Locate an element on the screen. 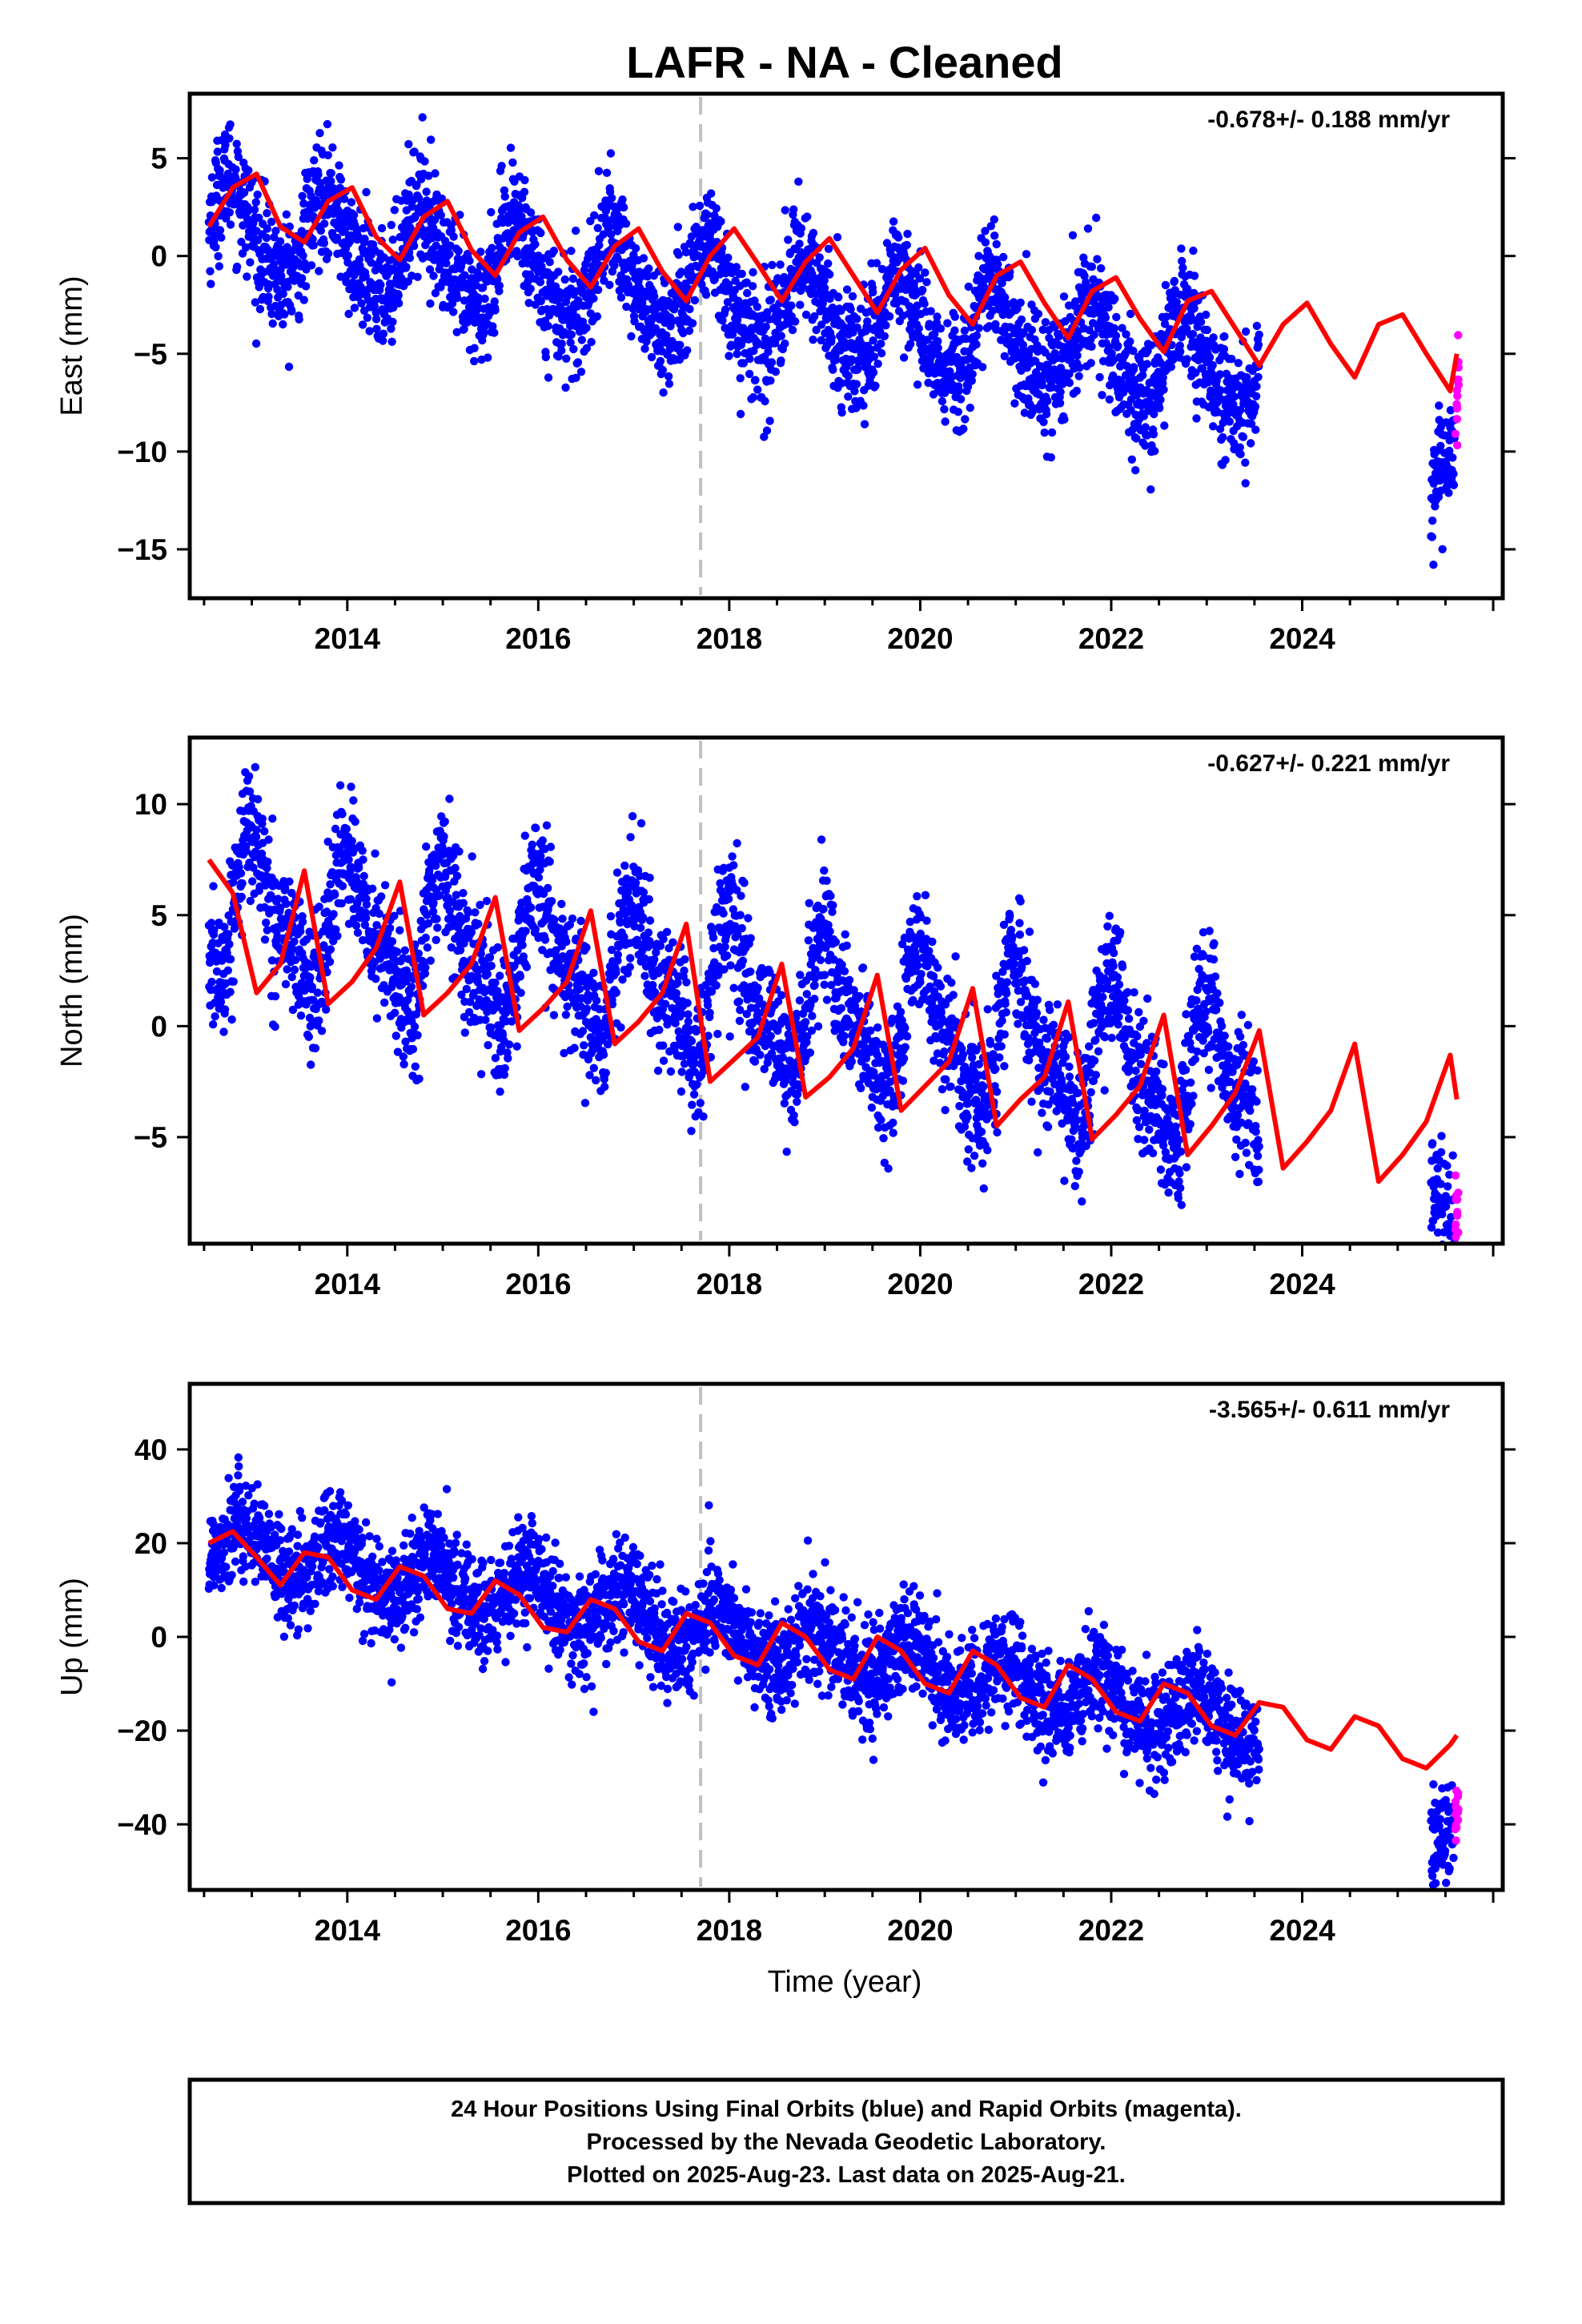  x-tick-label: 2016 is located at coordinates (538, 638).